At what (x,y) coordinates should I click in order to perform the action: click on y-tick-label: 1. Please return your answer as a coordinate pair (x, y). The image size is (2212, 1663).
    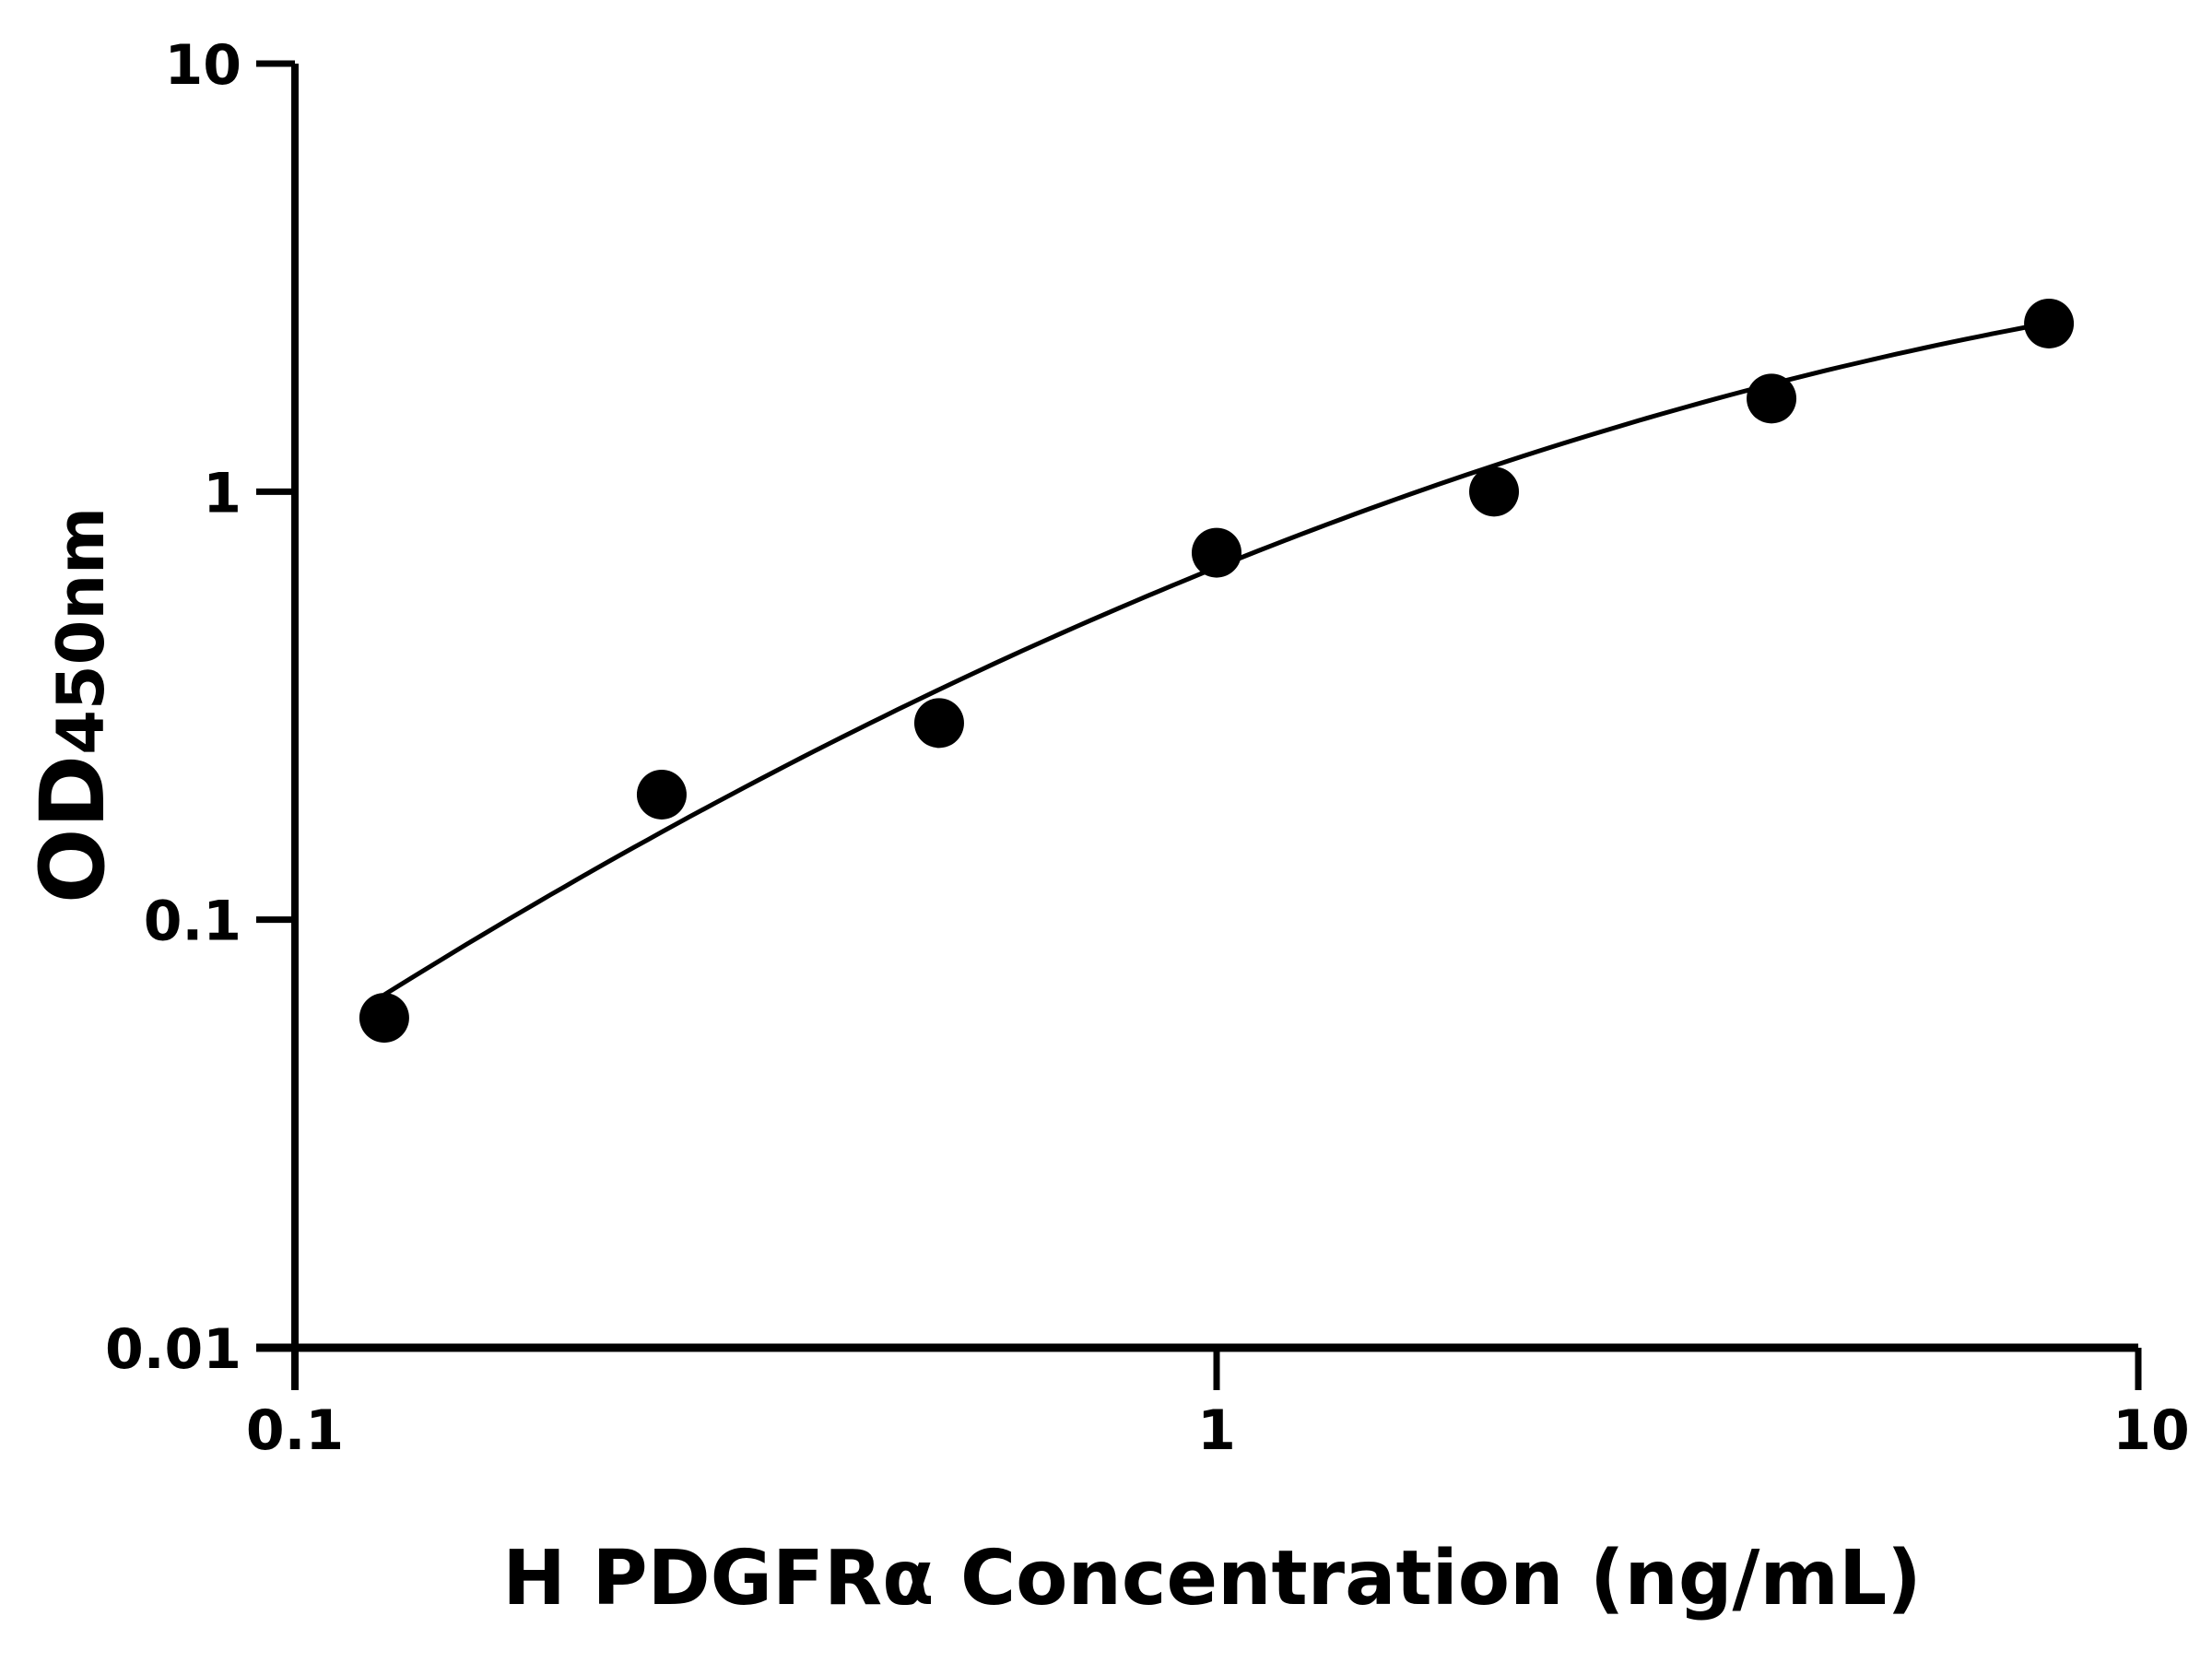
    Looking at the image, I should click on (222, 493).